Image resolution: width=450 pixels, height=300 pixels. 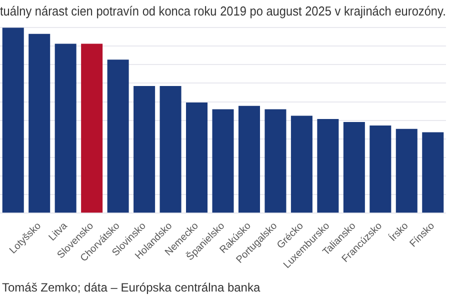 What do you see at coordinates (131, 287) in the screenshot?
I see `text: Tomáš Zemko; dáta – Európska centrálna banka` at bounding box center [131, 287].